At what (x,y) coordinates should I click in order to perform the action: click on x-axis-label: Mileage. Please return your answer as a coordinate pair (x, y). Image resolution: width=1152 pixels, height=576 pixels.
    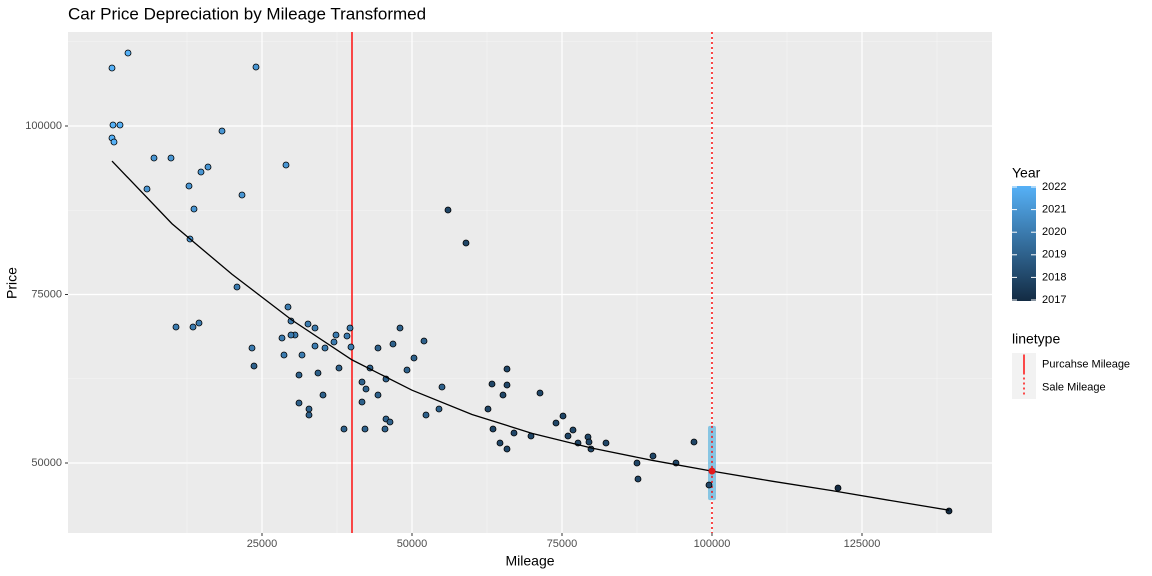
    Looking at the image, I should click on (529, 561).